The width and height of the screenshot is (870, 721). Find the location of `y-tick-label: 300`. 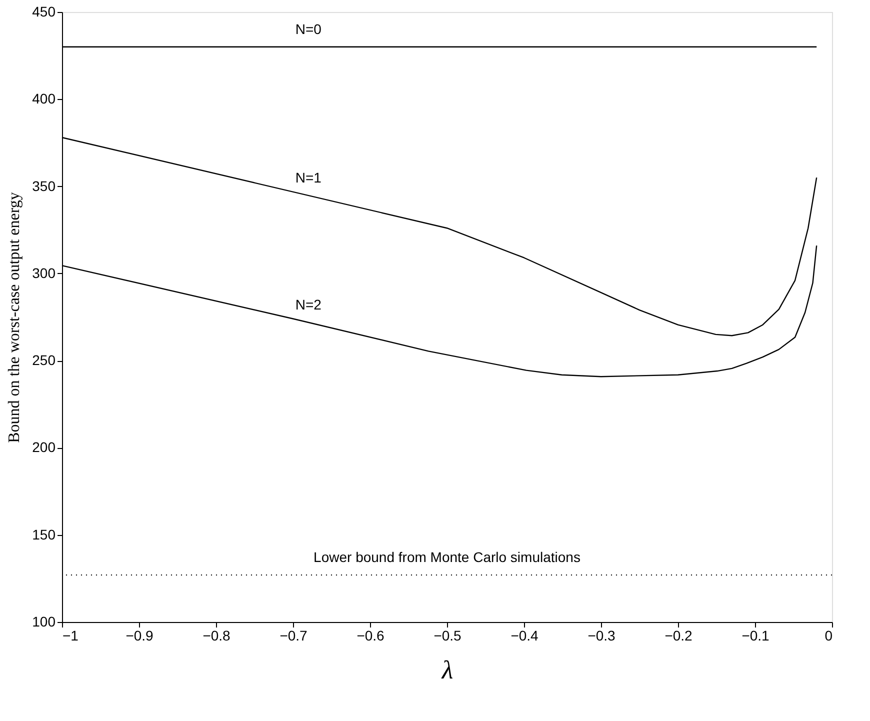

y-tick-label: 300 is located at coordinates (44, 272).